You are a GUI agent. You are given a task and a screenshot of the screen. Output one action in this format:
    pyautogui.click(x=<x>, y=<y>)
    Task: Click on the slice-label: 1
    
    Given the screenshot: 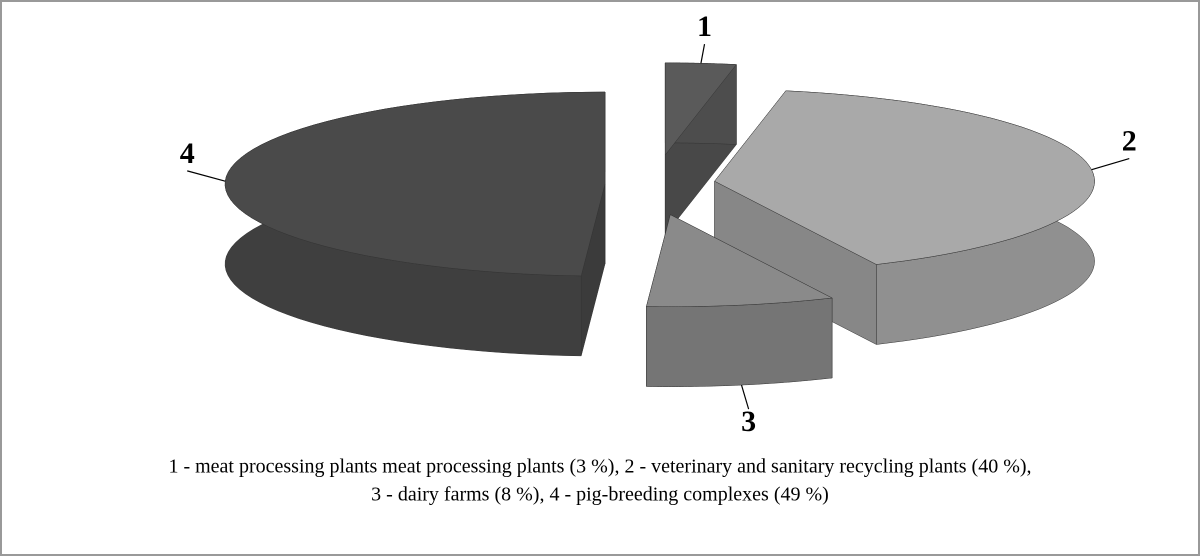 What is the action you would take?
    pyautogui.click(x=704, y=26)
    